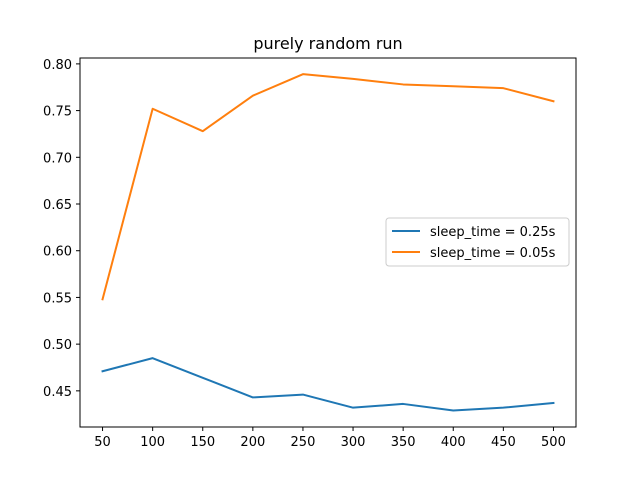 The image size is (640, 480). I want to click on y-tick-label: 0.75, so click(57, 112).